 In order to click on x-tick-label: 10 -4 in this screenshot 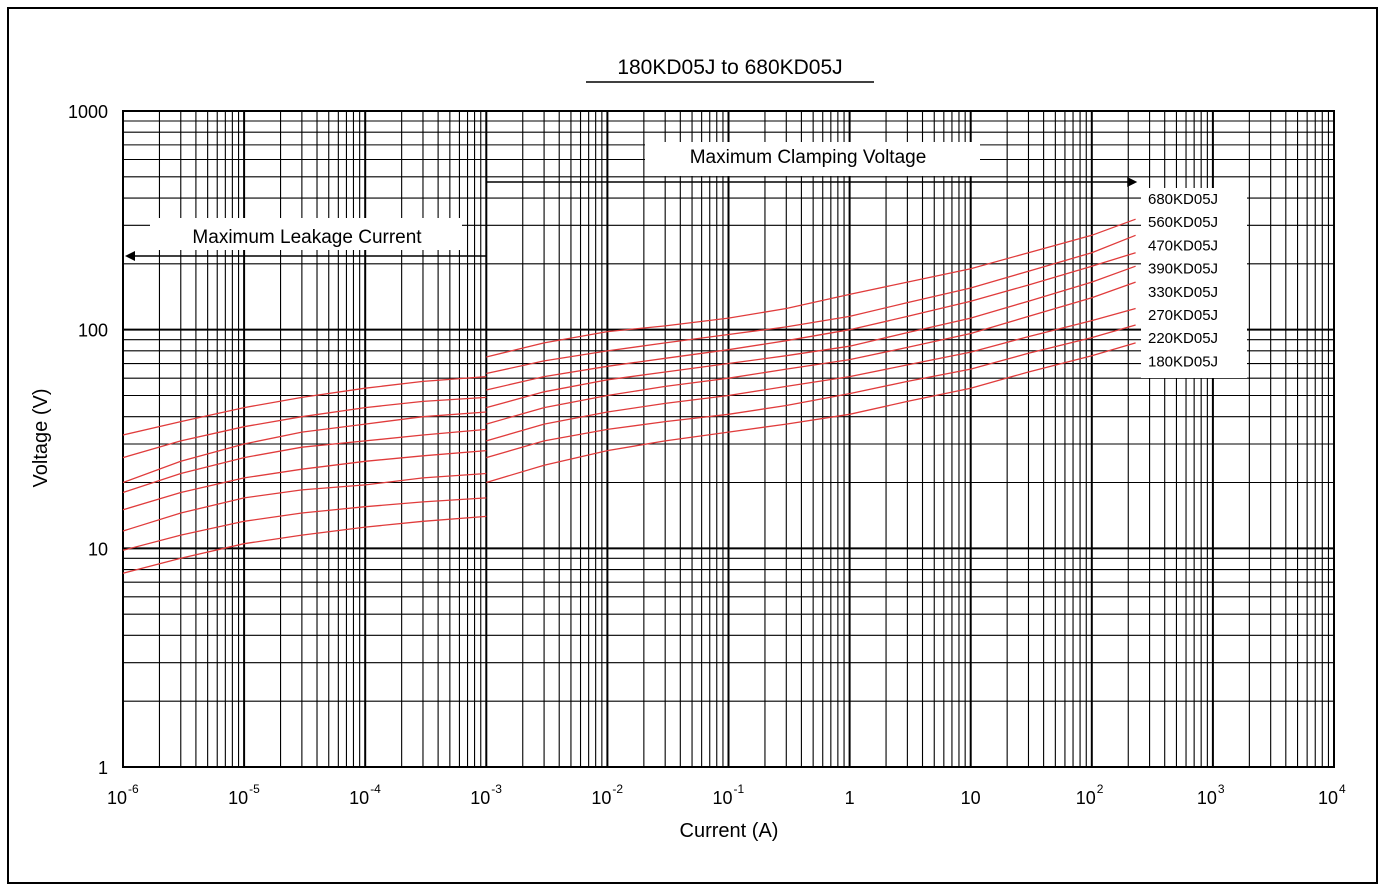, I will do `click(365, 795)`.